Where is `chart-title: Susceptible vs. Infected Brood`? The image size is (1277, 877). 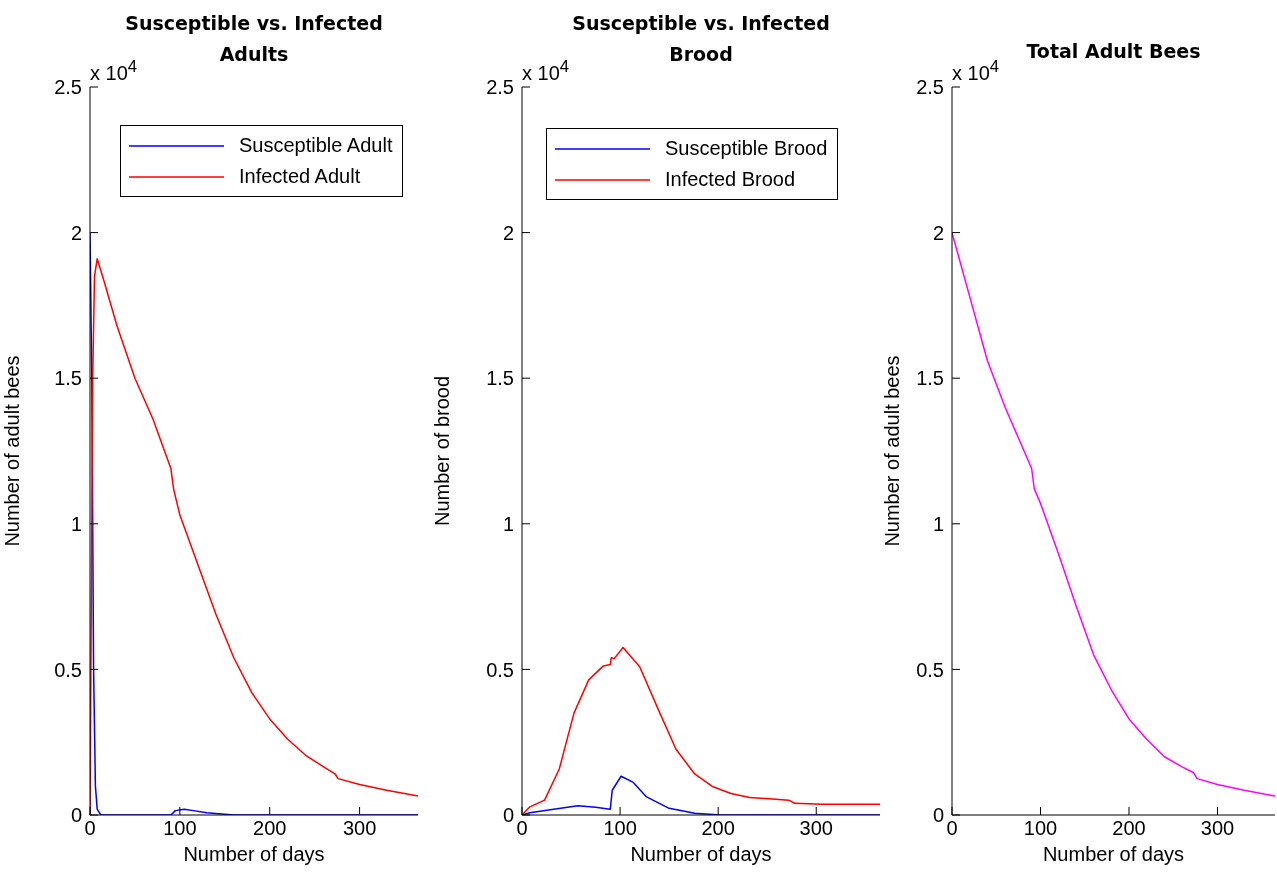
chart-title: Susceptible vs. Infected Brood is located at coordinates (701, 38).